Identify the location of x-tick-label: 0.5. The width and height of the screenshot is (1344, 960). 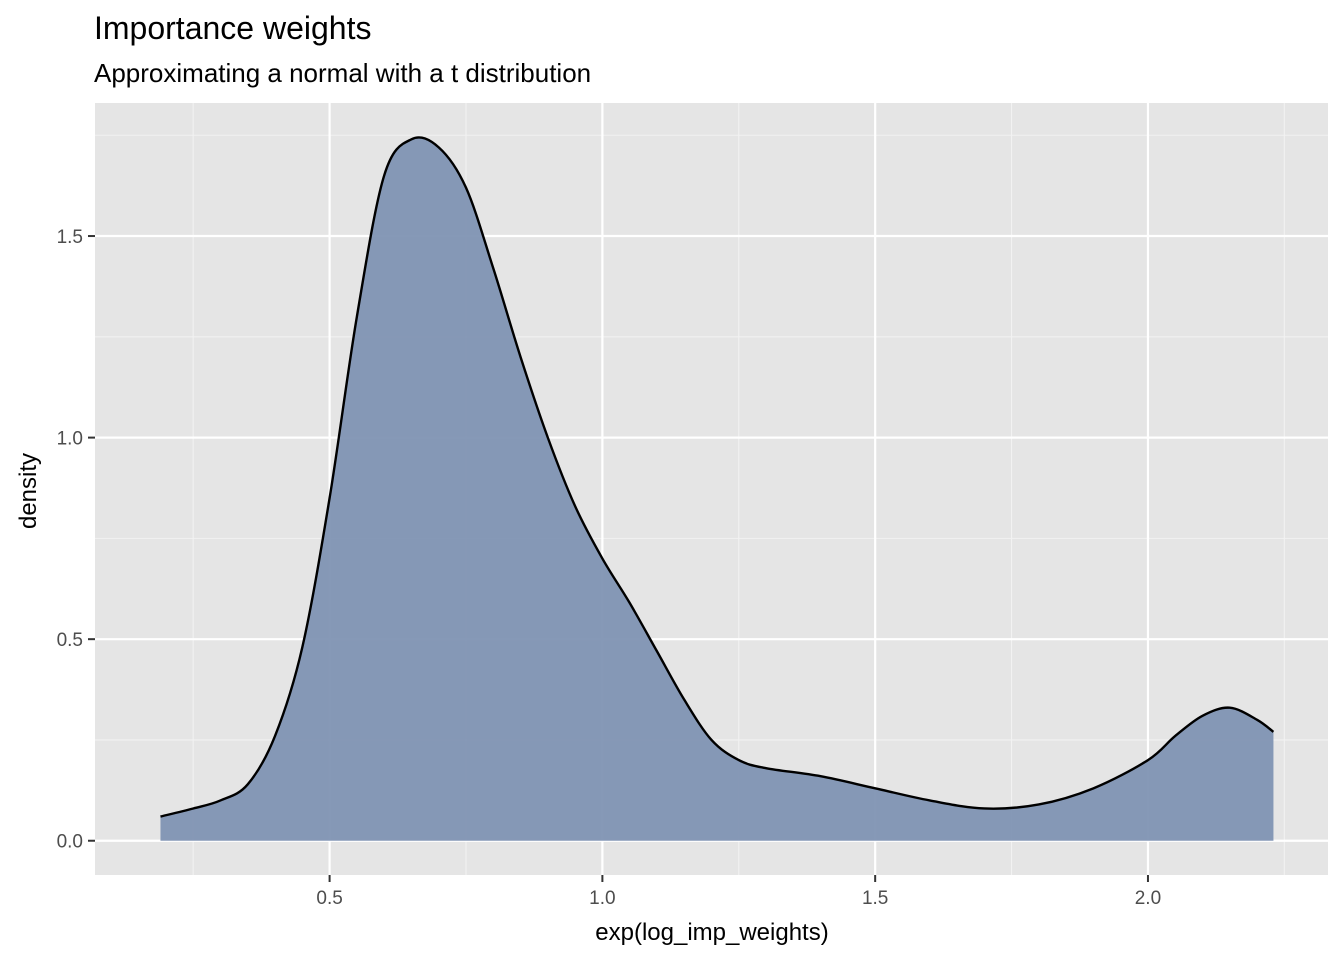
(329, 898).